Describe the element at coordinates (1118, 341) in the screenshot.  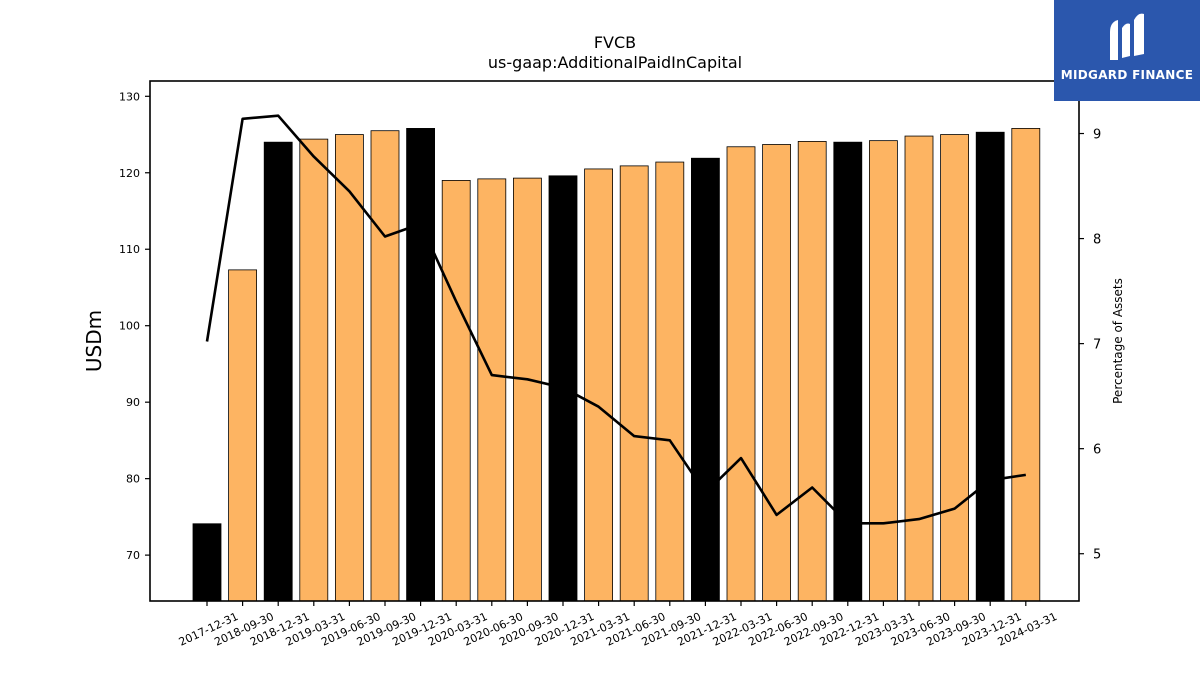
I see `y2-axis-label: Percentage of Assets` at that location.